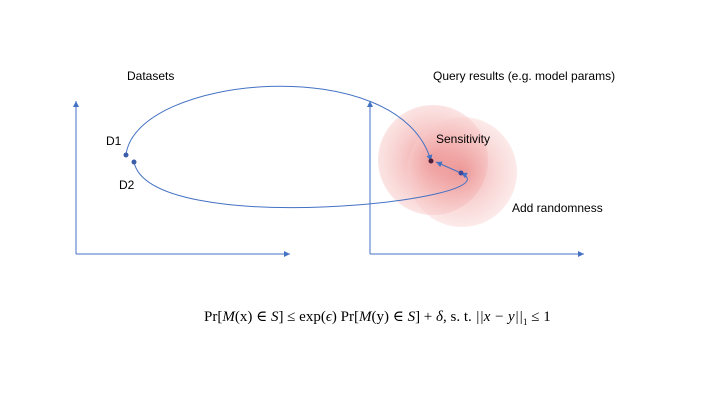  Describe the element at coordinates (127, 185) in the screenshot. I see `d2-label: D2` at that location.